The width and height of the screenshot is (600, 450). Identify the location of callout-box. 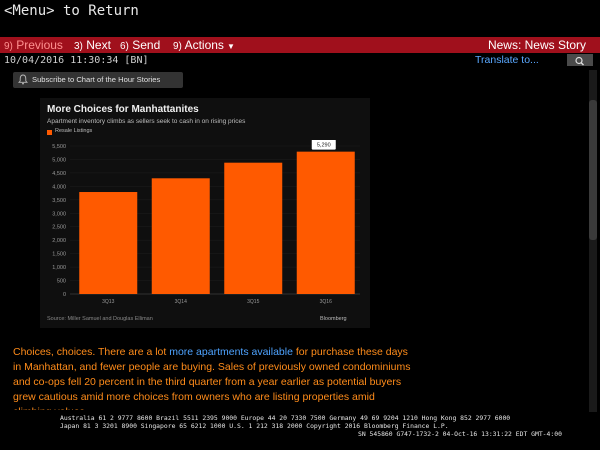
(323, 145).